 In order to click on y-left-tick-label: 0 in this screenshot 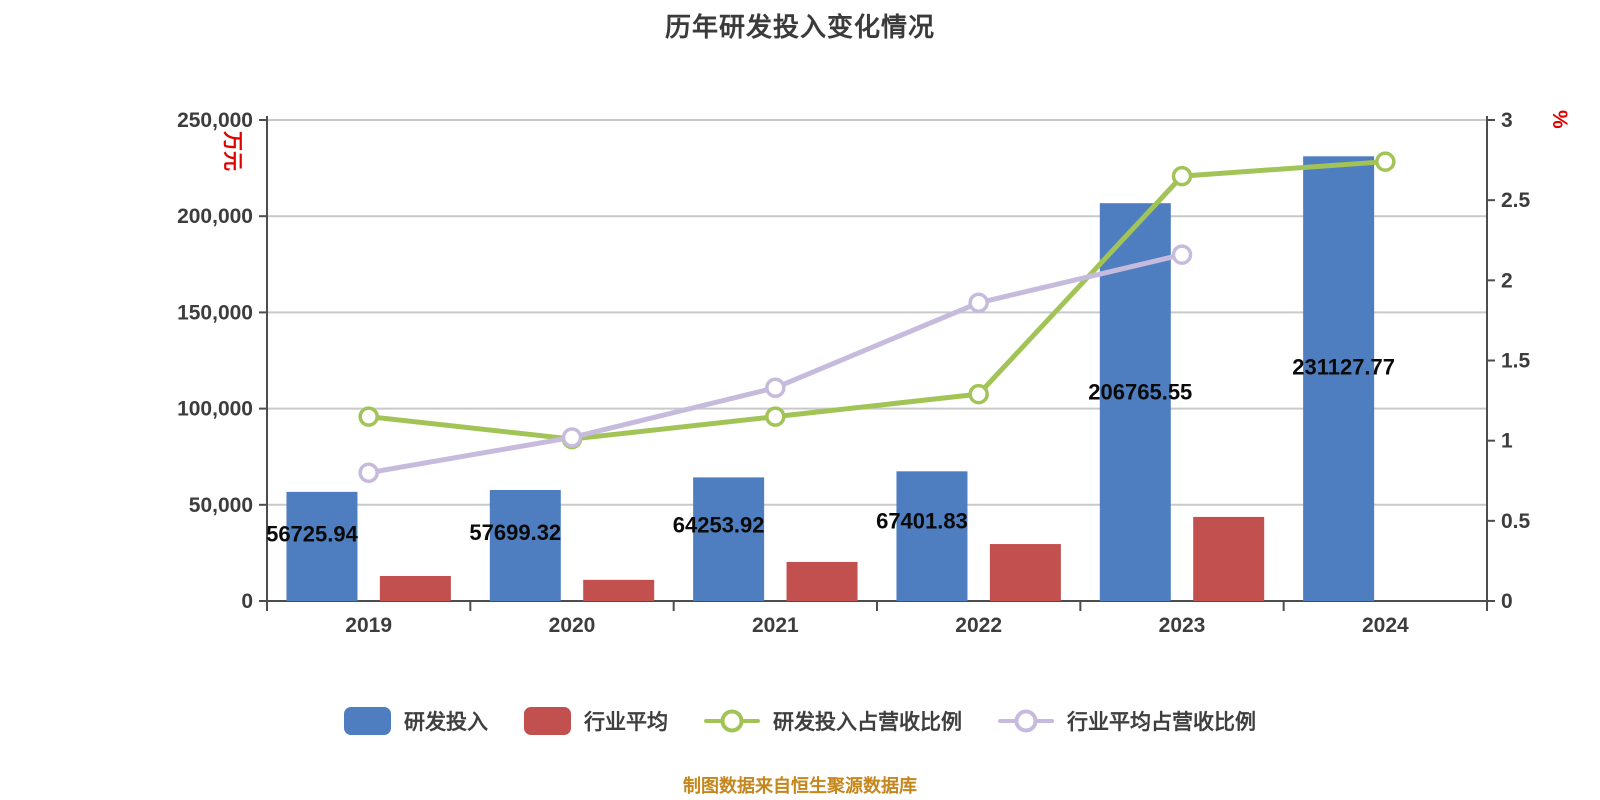, I will do `click(247, 601)`.